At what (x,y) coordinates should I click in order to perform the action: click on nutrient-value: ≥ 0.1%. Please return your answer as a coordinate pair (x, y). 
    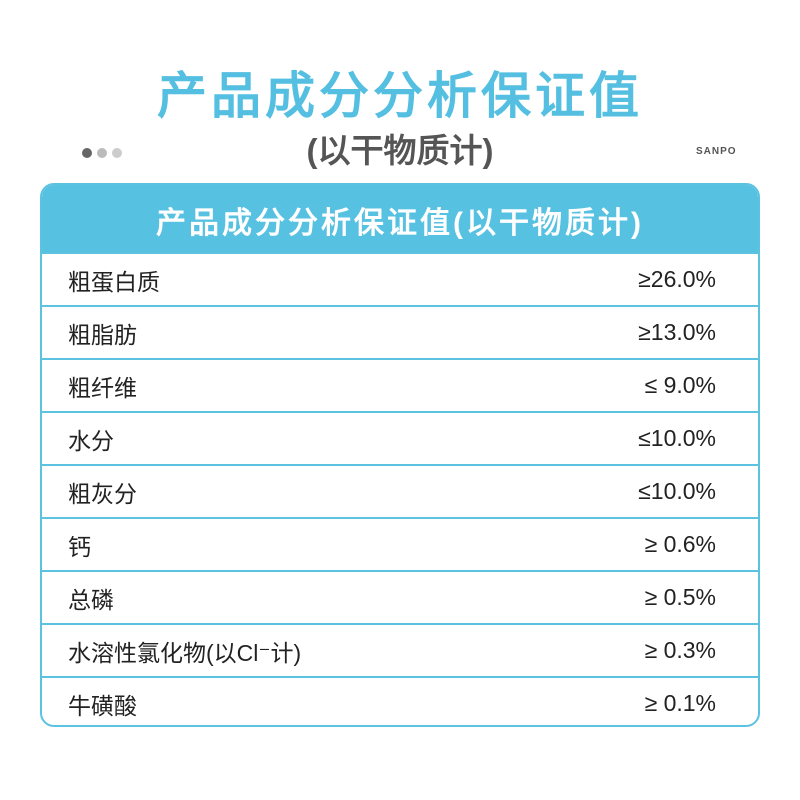
    Looking at the image, I should click on (680, 703).